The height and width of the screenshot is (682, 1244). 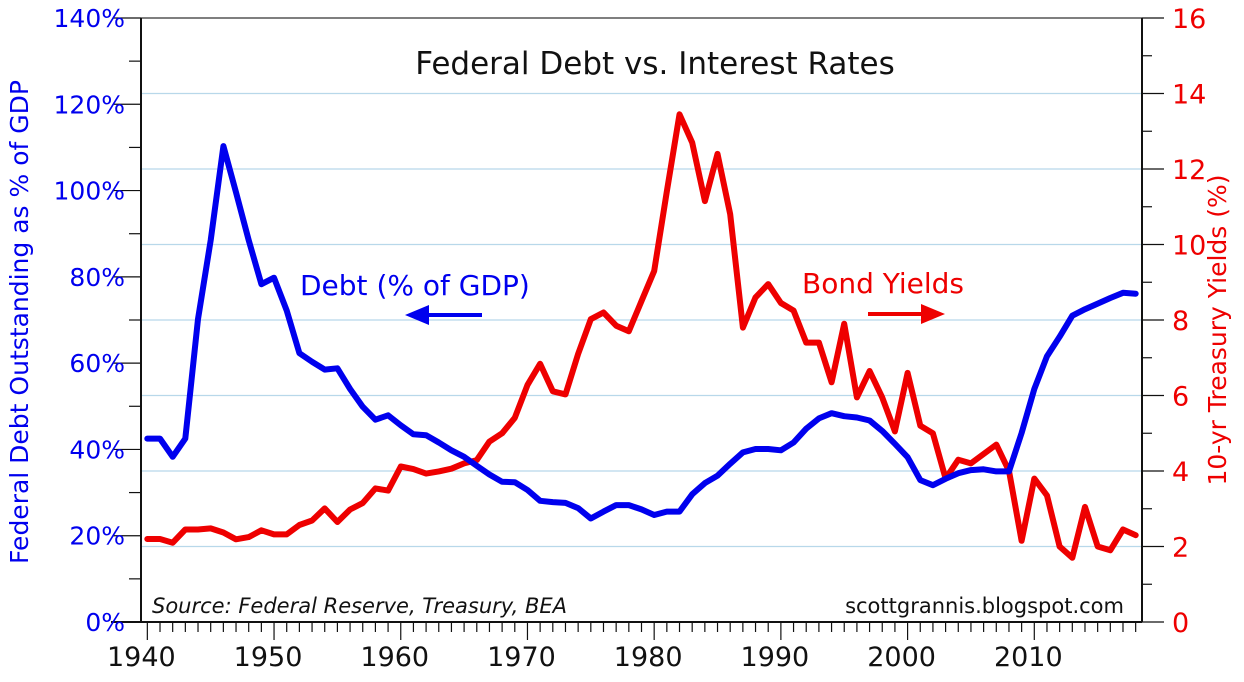 I want to click on left-tick-label: 100%, so click(x=89, y=191).